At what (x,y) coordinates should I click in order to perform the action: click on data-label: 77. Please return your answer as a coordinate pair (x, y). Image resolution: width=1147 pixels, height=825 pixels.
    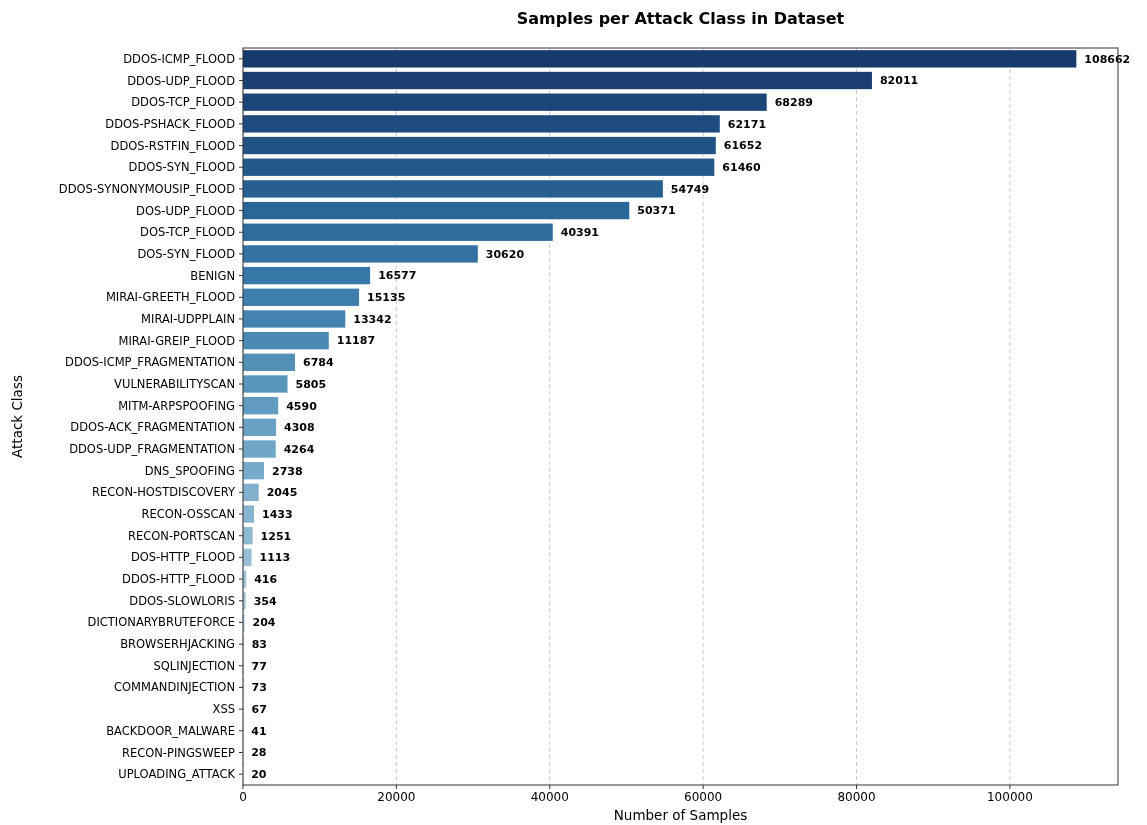
    Looking at the image, I should click on (259, 666).